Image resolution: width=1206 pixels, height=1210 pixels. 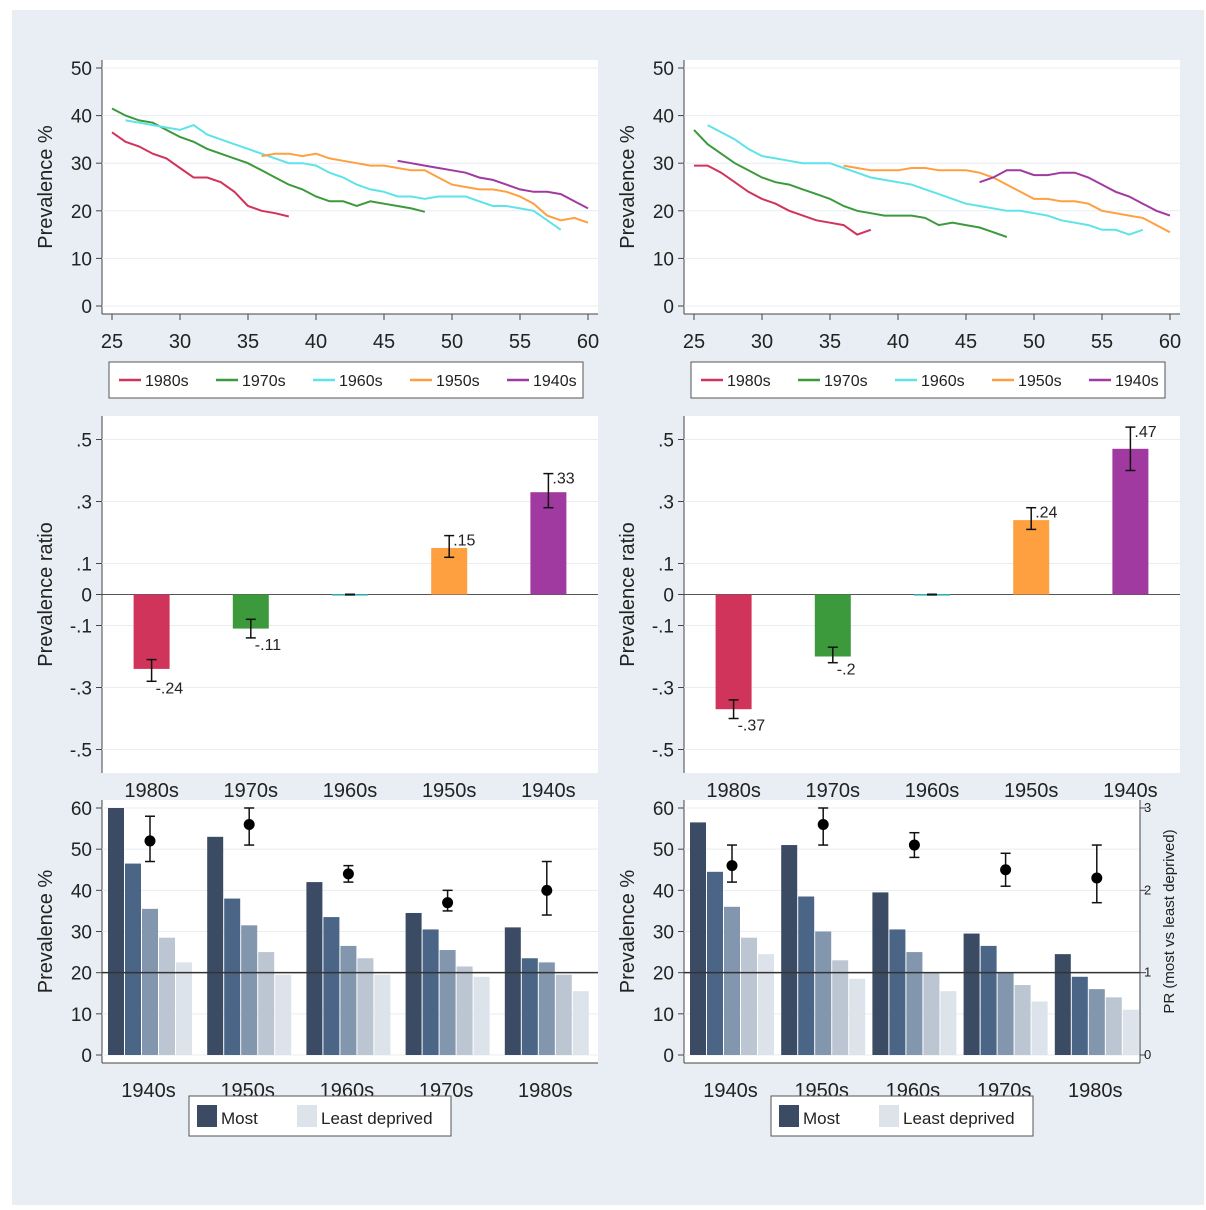 I want to click on y-tick-label: -.5, so click(x=663, y=751).